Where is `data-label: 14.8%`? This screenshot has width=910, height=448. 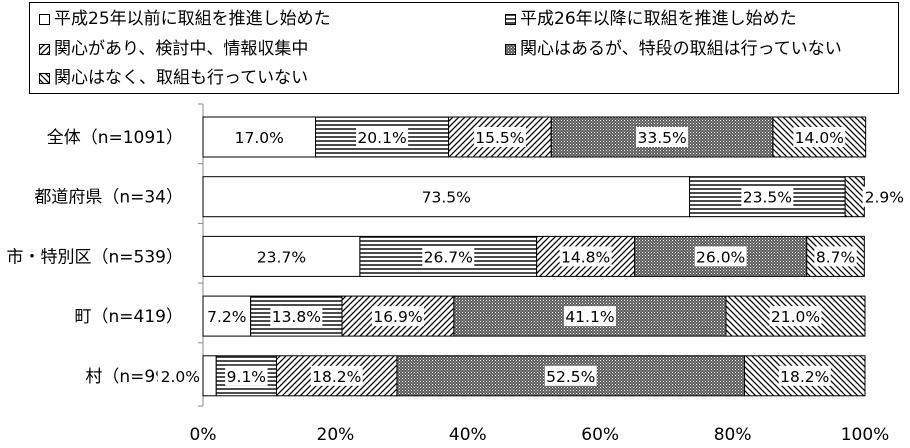 data-label: 14.8% is located at coordinates (585, 257).